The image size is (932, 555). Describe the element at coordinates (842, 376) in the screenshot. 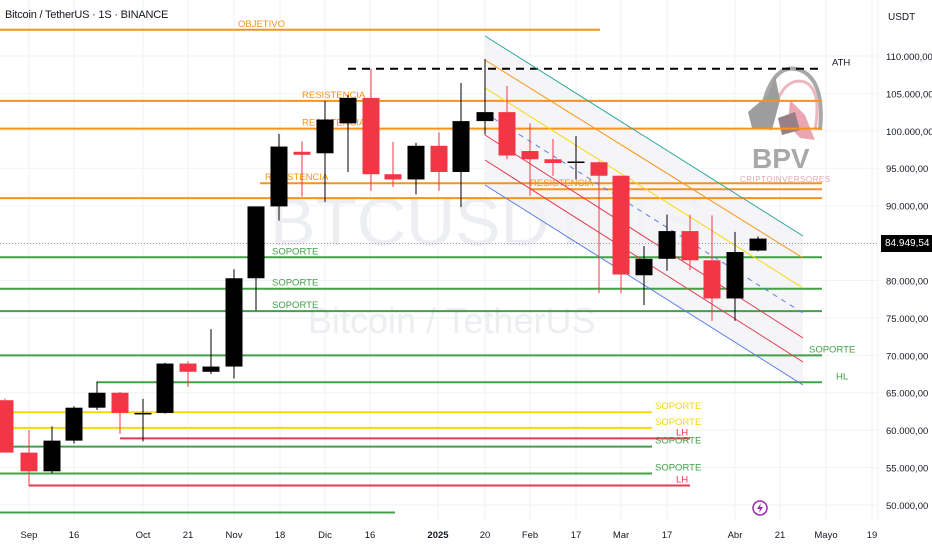

I see `level-label: HL` at that location.